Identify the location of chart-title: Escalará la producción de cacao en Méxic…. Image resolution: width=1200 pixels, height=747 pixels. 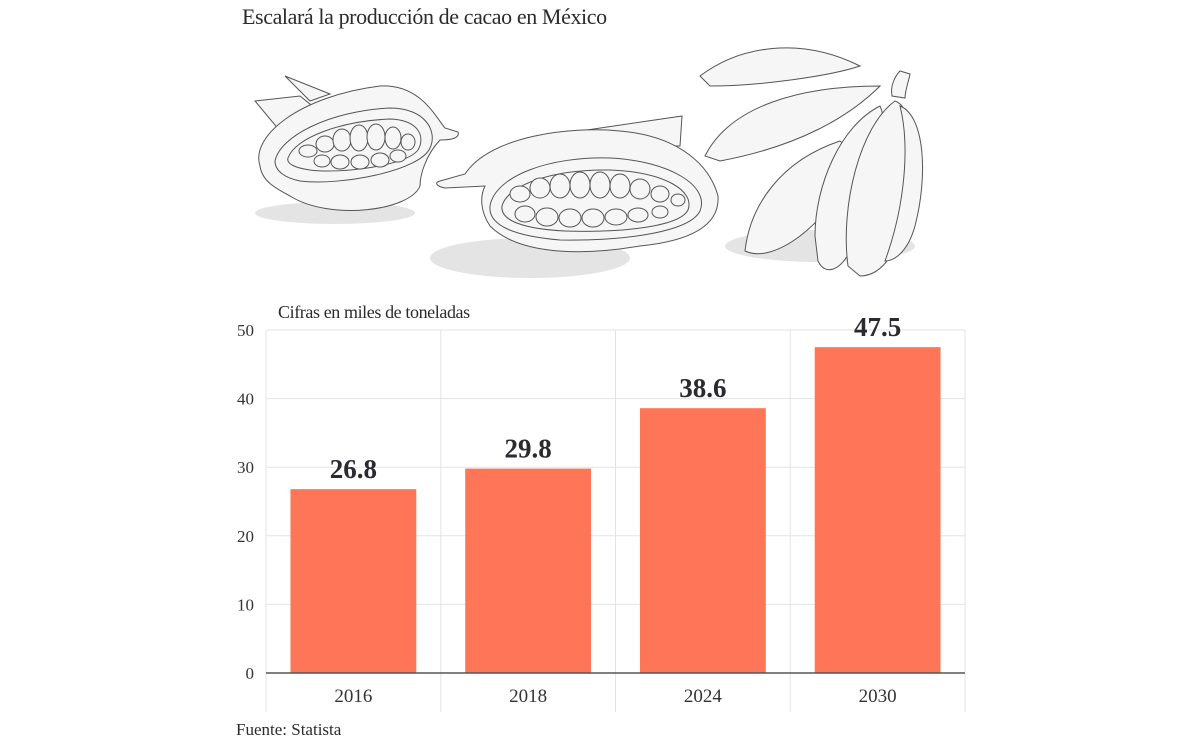
(424, 16).